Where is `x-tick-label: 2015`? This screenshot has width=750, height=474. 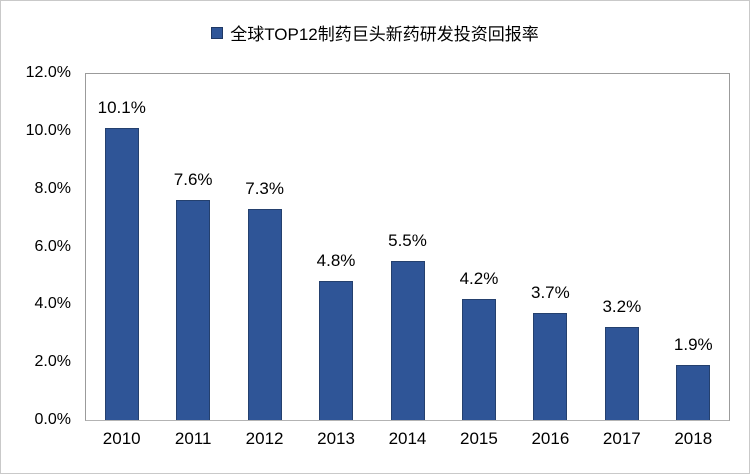
x-tick-label: 2015 is located at coordinates (479, 438).